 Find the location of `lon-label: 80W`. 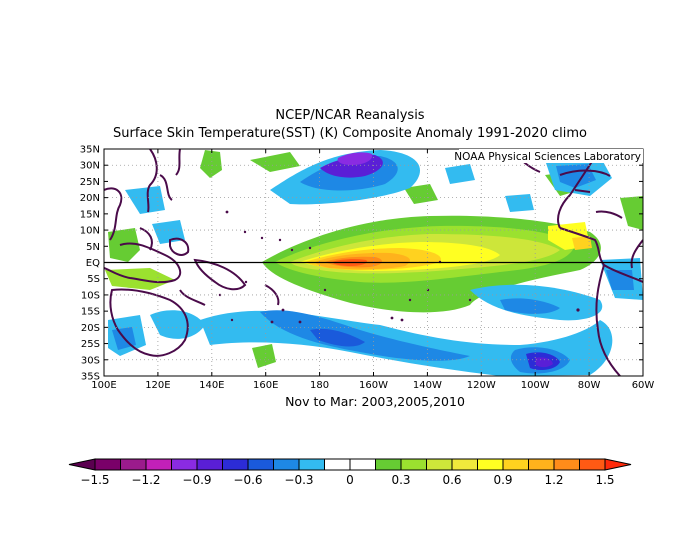

lon-label: 80W is located at coordinates (589, 385).